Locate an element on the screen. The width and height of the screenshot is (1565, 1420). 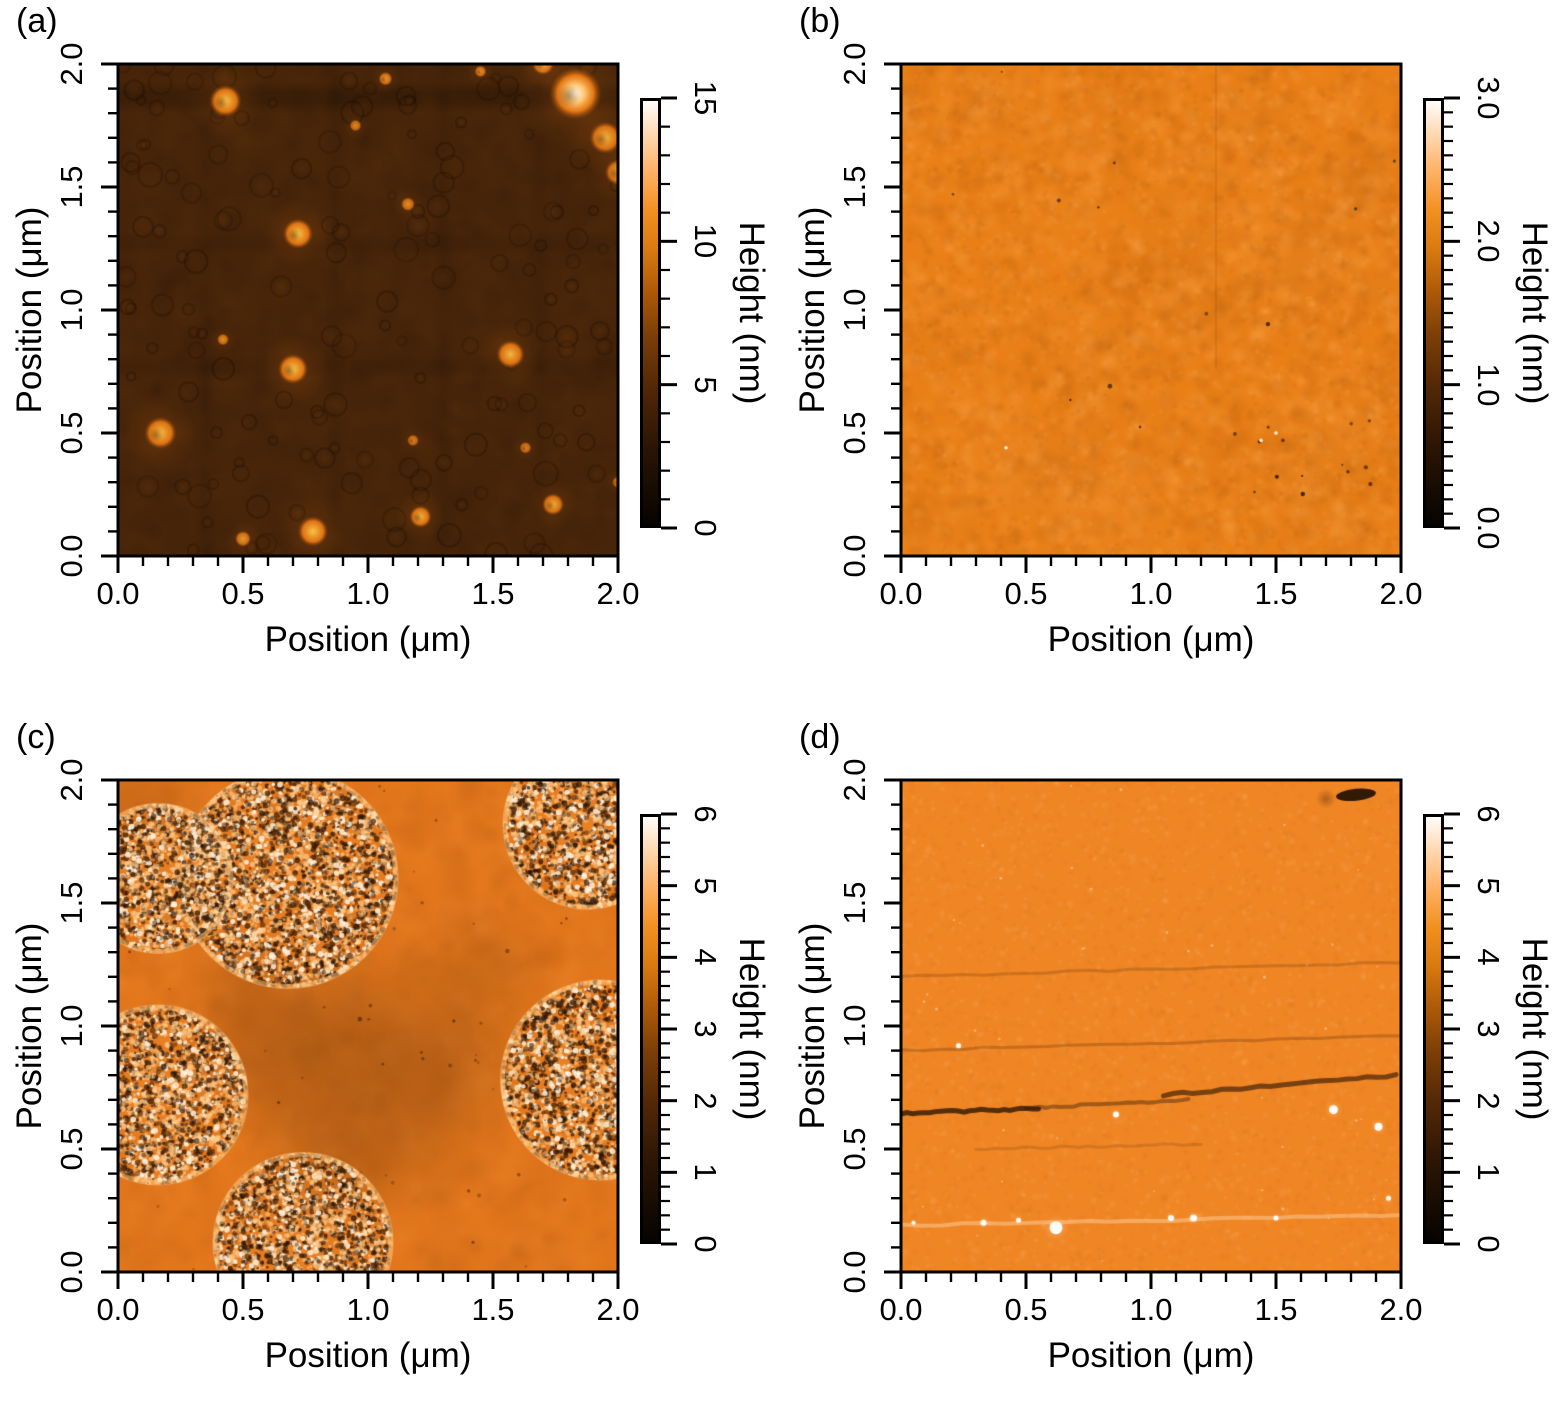
panel-label: (c) is located at coordinates (36, 737).